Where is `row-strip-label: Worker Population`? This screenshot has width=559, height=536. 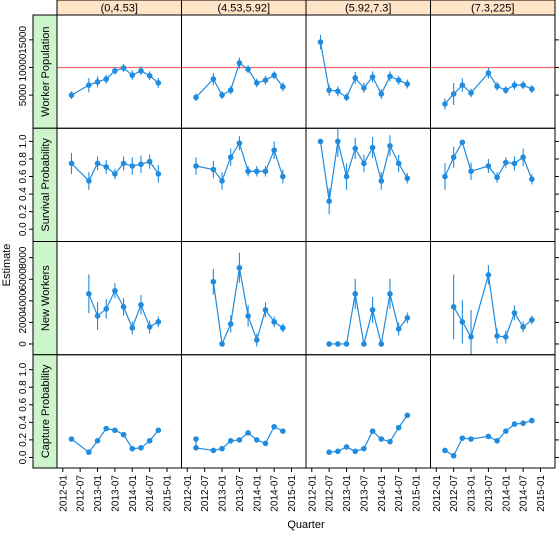 row-strip-label: Worker Population is located at coordinates (46, 71).